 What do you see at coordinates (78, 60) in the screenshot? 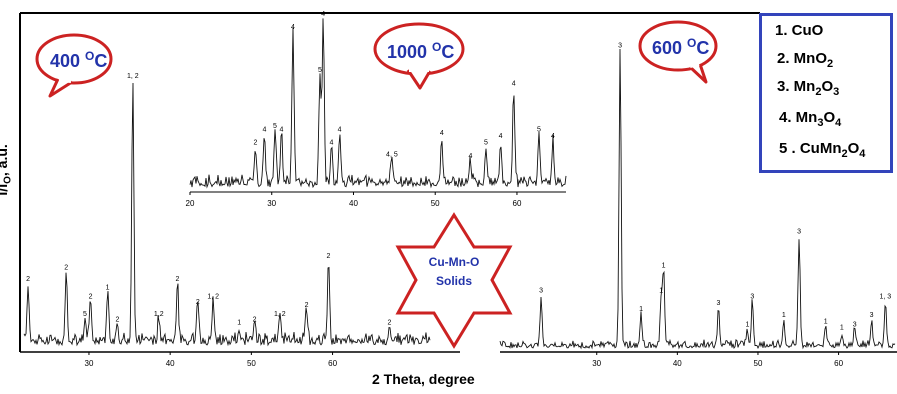
I see `svg-text: 400 OC` at bounding box center [78, 60].